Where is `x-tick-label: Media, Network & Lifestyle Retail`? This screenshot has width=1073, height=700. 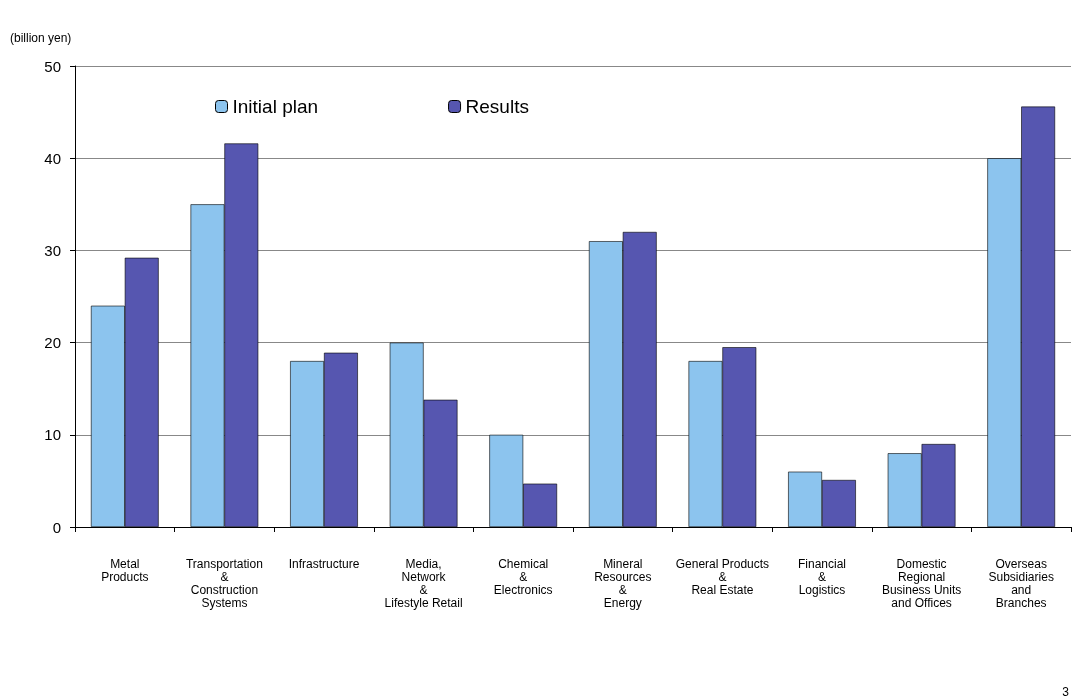
x-tick-label: Media, Network & Lifestyle Retail is located at coordinates (423, 583).